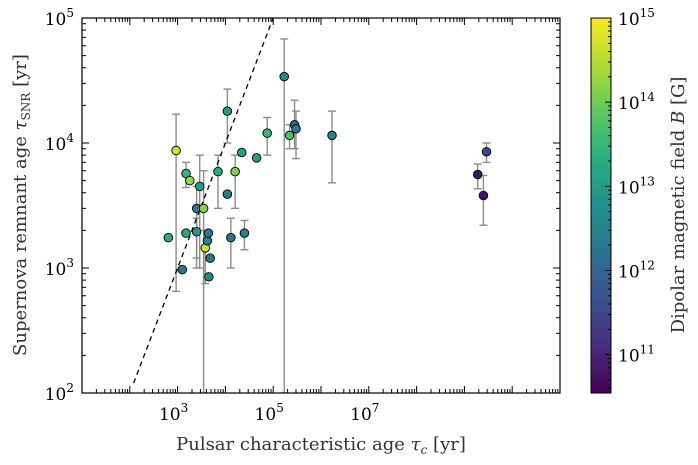  I want to click on colorbar-tick-label: 1014, so click(636, 102).